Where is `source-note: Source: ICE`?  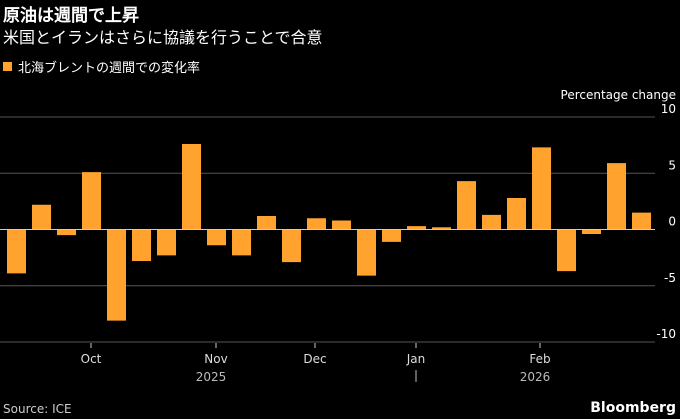
source-note: Source: ICE is located at coordinates (37, 409).